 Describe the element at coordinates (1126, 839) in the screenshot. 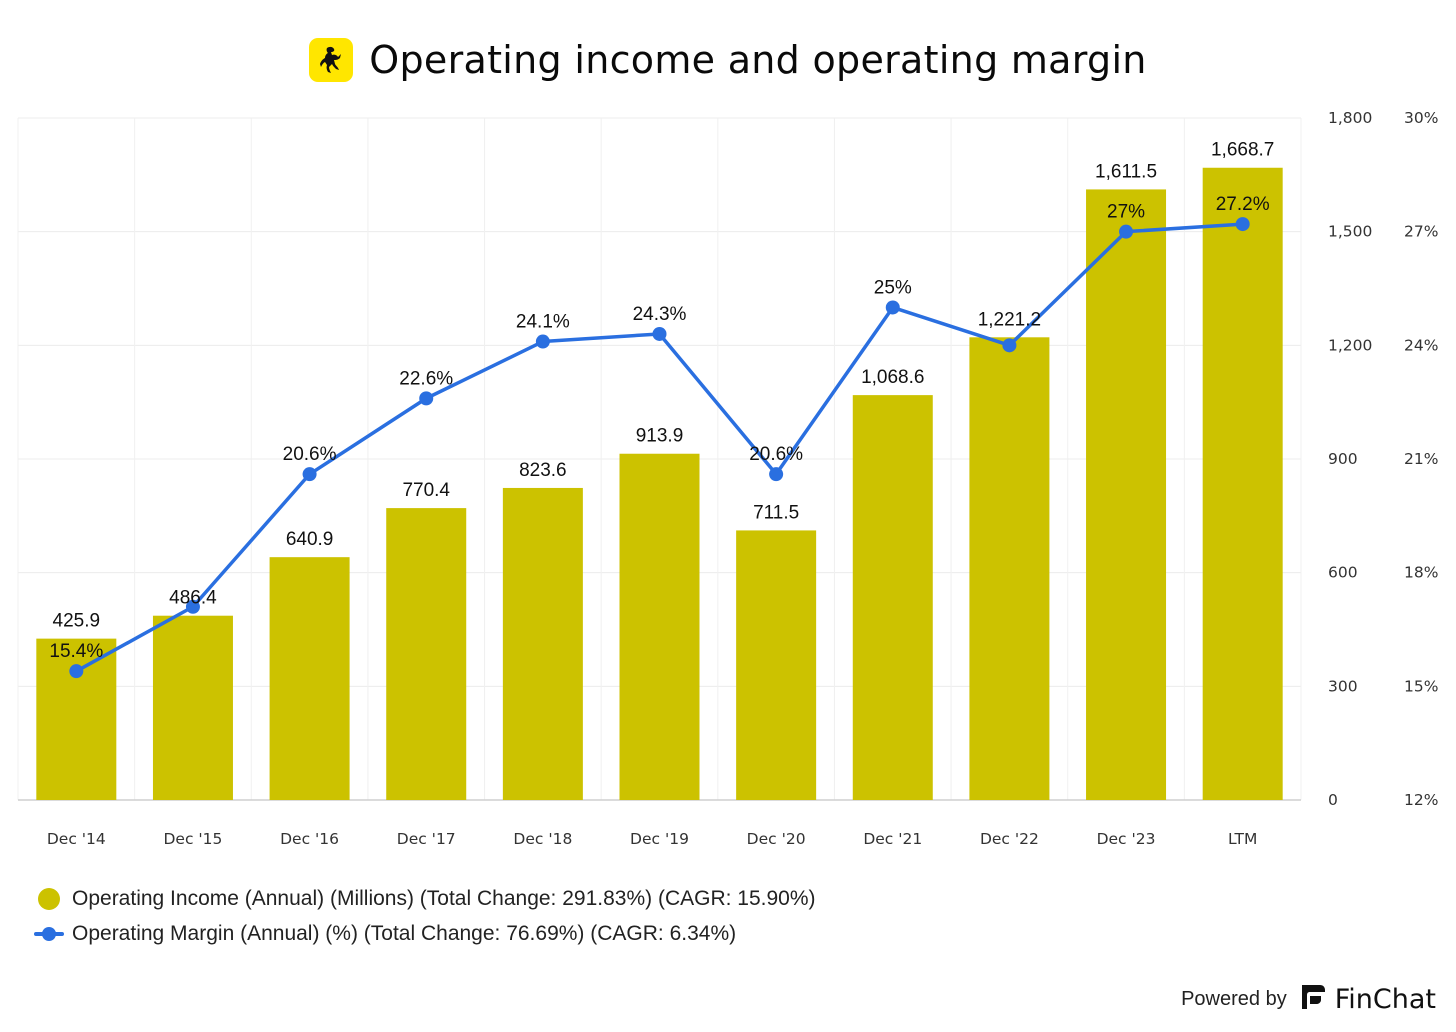

I see `x-tick-label: Dec '23` at that location.